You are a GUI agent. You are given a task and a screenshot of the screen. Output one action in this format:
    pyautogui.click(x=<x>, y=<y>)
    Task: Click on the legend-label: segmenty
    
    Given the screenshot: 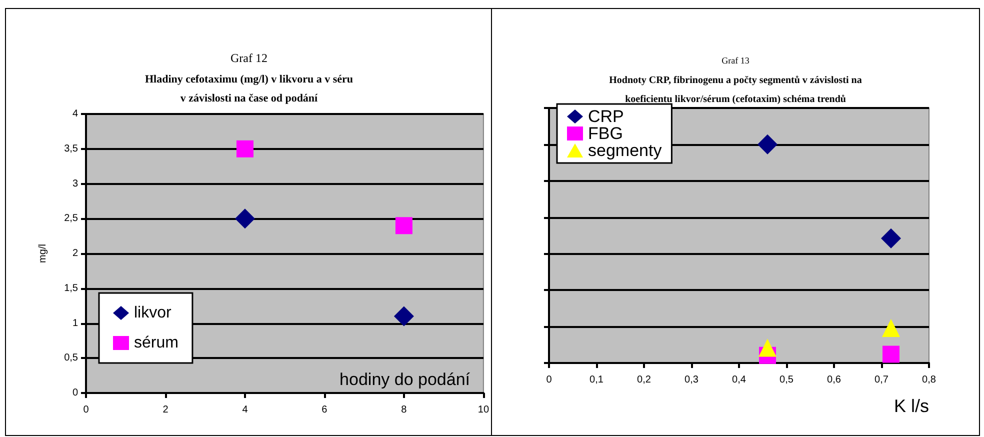 What is the action you would take?
    pyautogui.click(x=625, y=150)
    